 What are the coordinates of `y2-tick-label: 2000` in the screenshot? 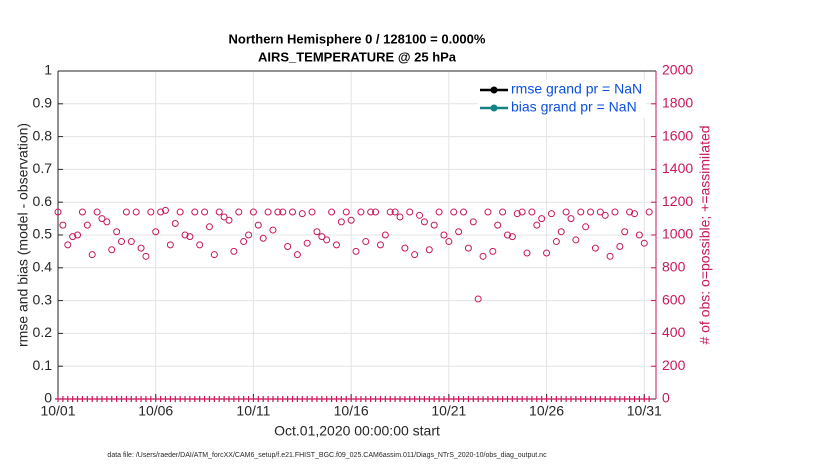 It's located at (677, 70).